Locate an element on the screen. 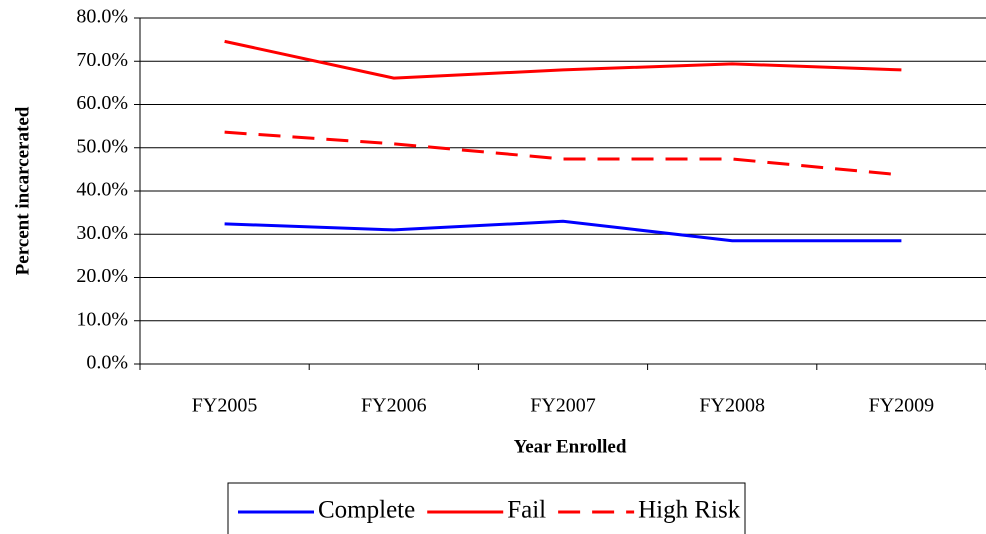 This screenshot has height=534, width=986. y-tick-label: 30.0% is located at coordinates (102, 233).